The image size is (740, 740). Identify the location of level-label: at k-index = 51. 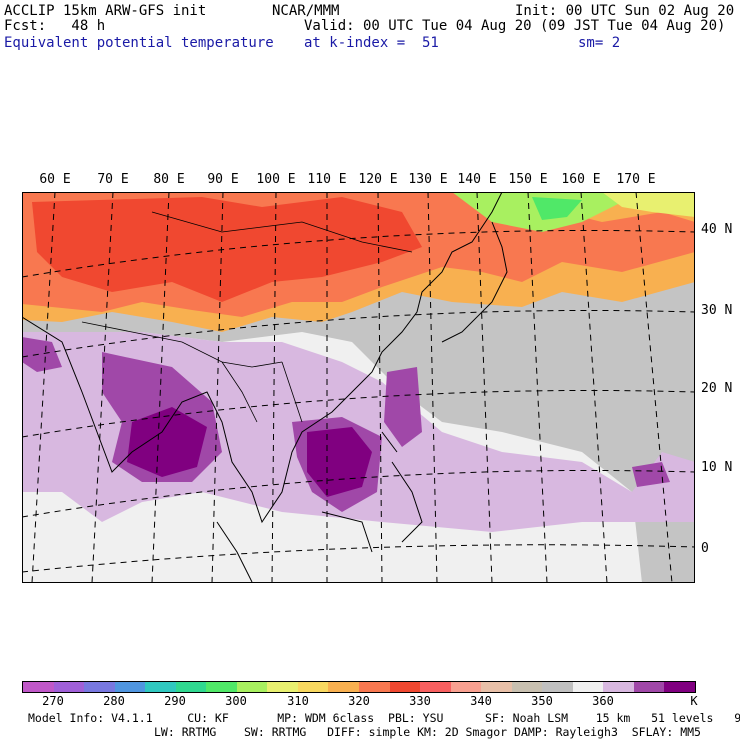
(371, 43).